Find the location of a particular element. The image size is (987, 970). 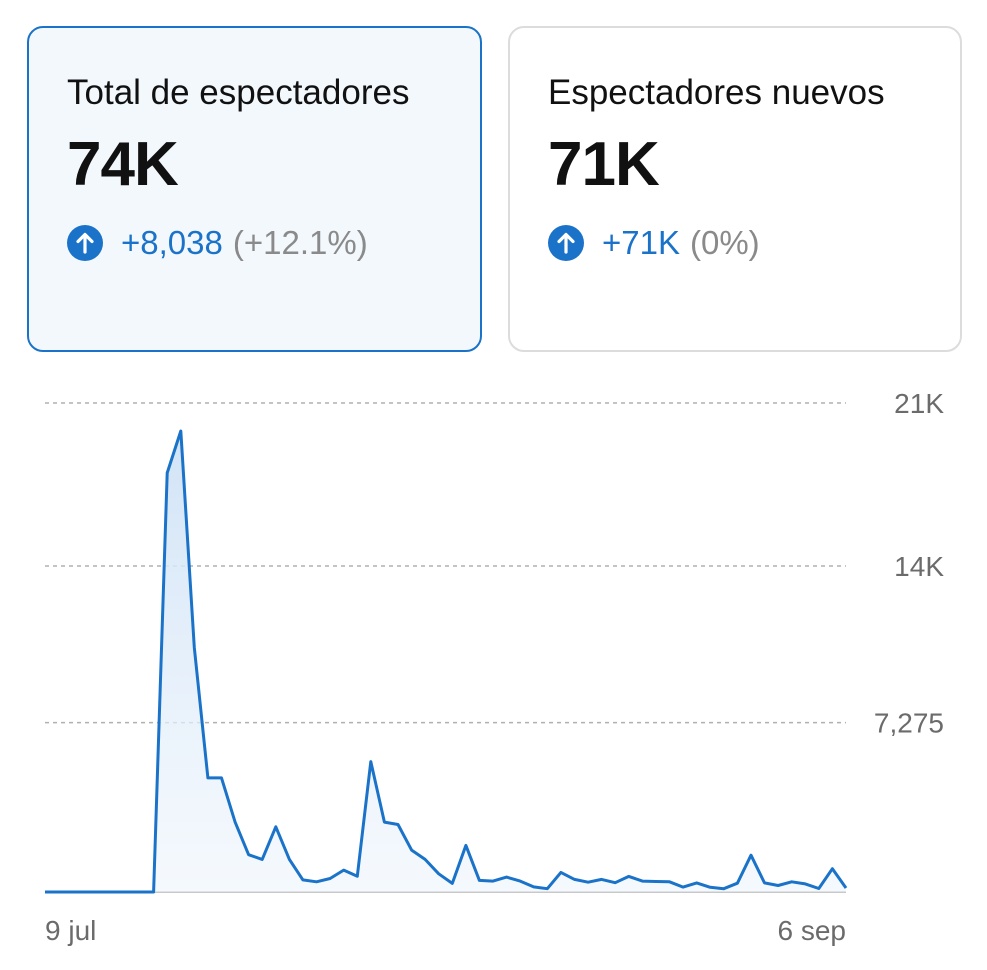

x-tick-label: 6 sep is located at coordinates (812, 930).